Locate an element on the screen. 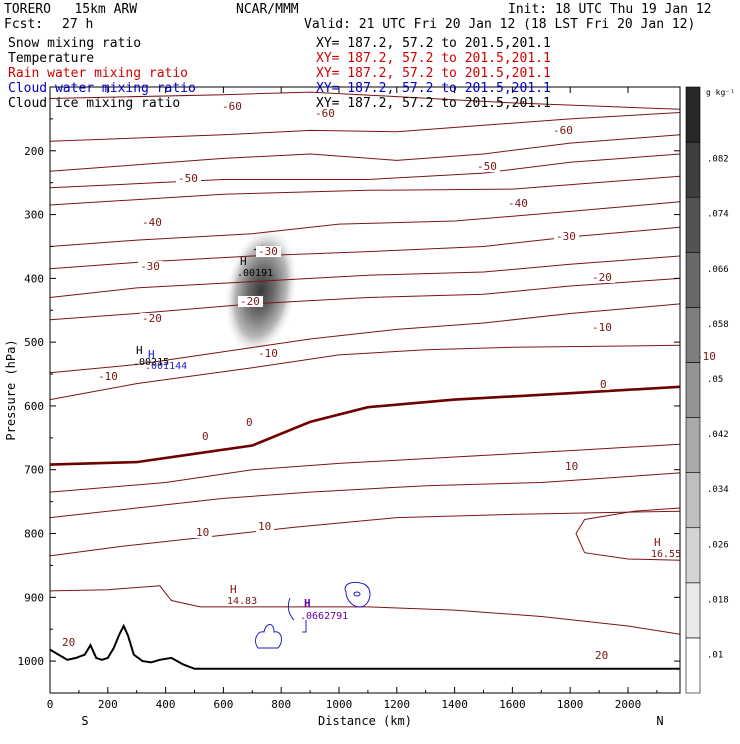 This screenshot has width=740, height=744. colorbar-tick-9: .082 is located at coordinates (718, 160).